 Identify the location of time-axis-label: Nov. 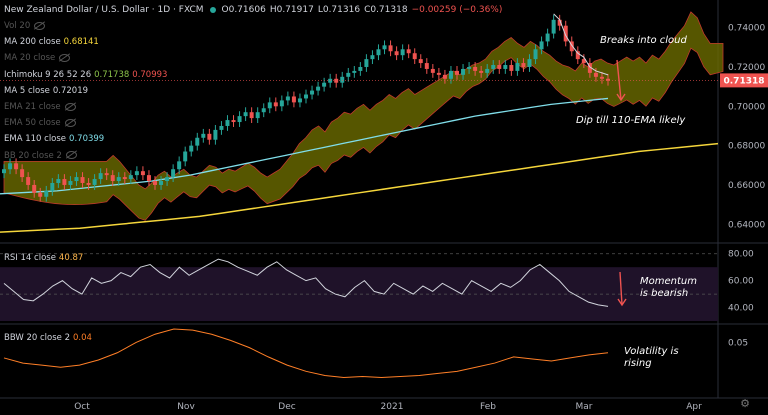
(186, 407).